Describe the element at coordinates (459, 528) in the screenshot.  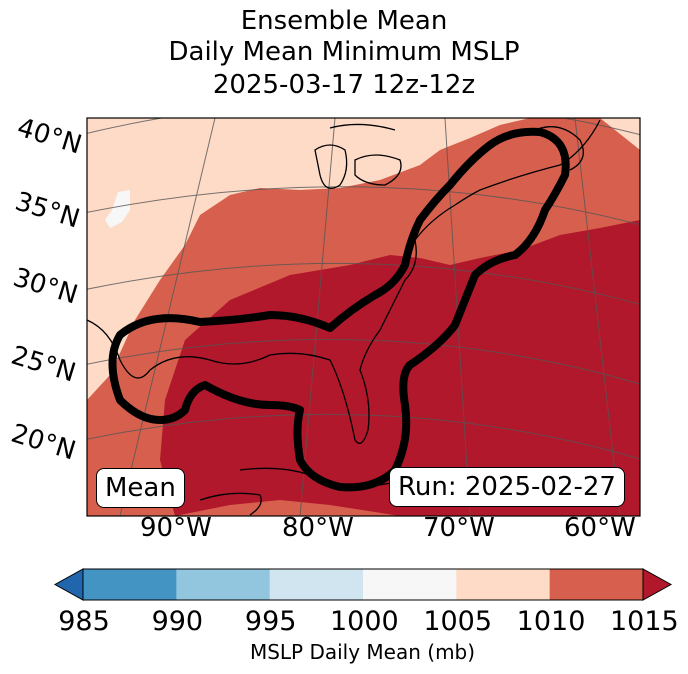
I see `lon-label-70: 70°W` at that location.